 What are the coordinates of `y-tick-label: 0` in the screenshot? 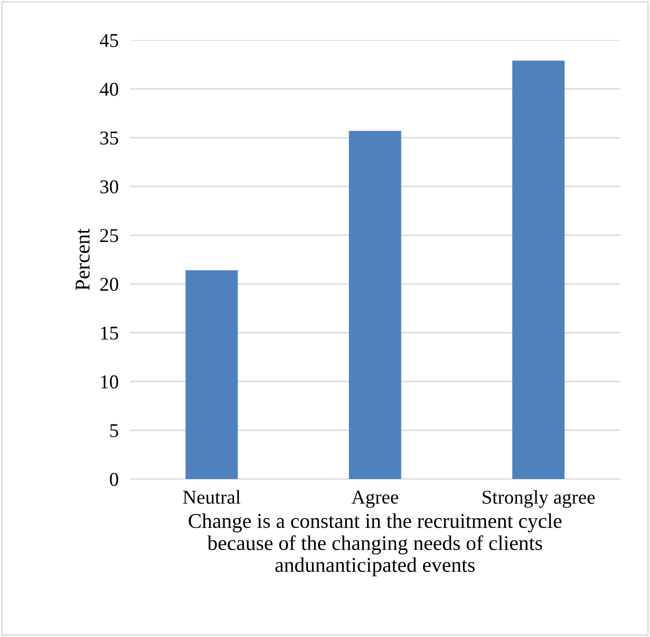 It's located at (114, 479).